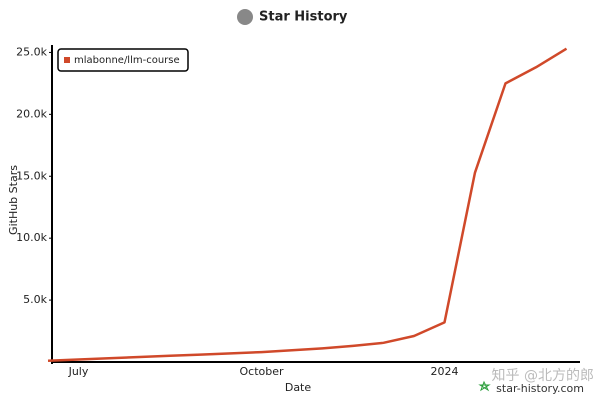 This screenshot has height=400, width=600. What do you see at coordinates (31, 237) in the screenshot?
I see `y-tick-label: 10.0k` at bounding box center [31, 237].